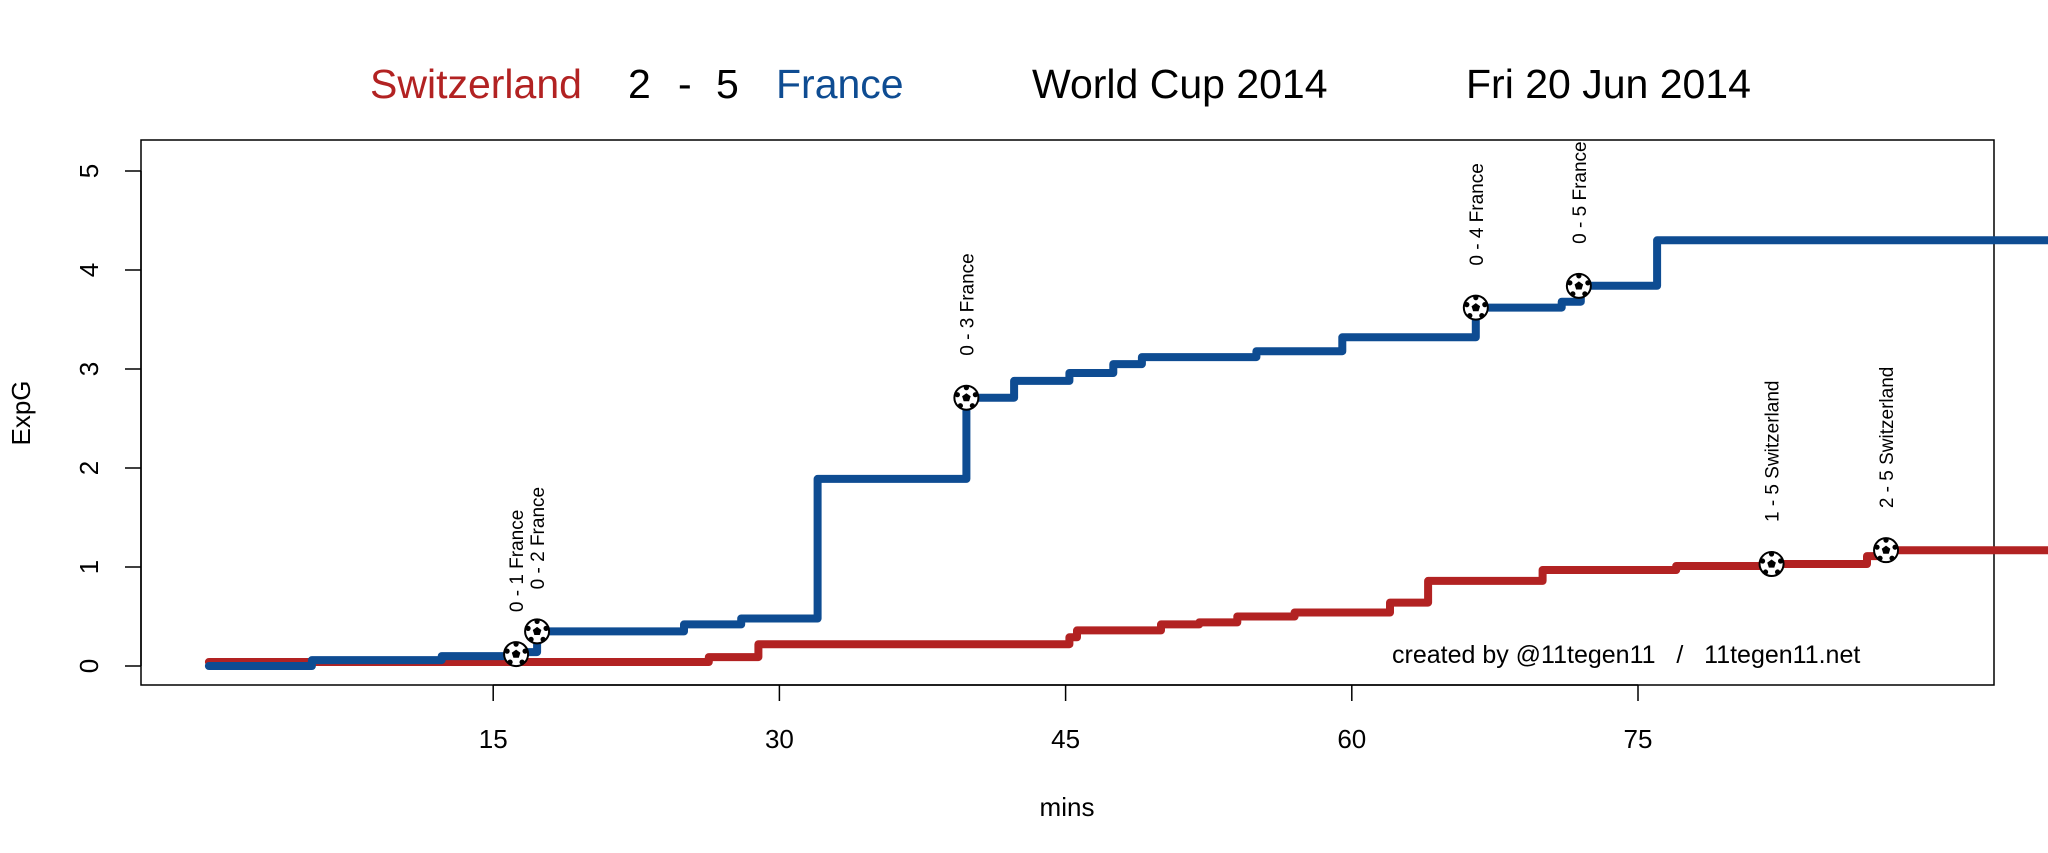 The width and height of the screenshot is (2048, 853). Describe the element at coordinates (1638, 739) in the screenshot. I see `x-tick-label: 75` at that location.